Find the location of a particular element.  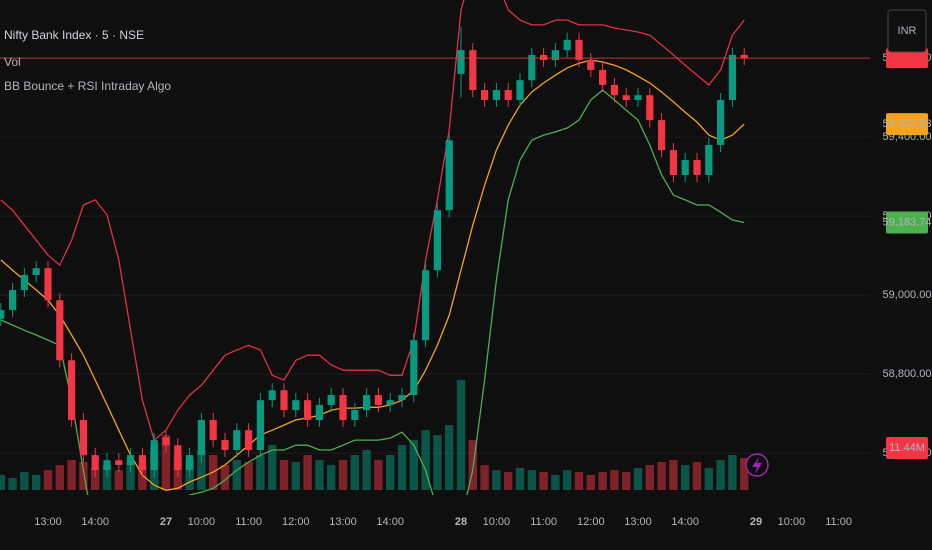

chart-title: Nifty Bank Index · 5 · NSE is located at coordinates (74, 35).